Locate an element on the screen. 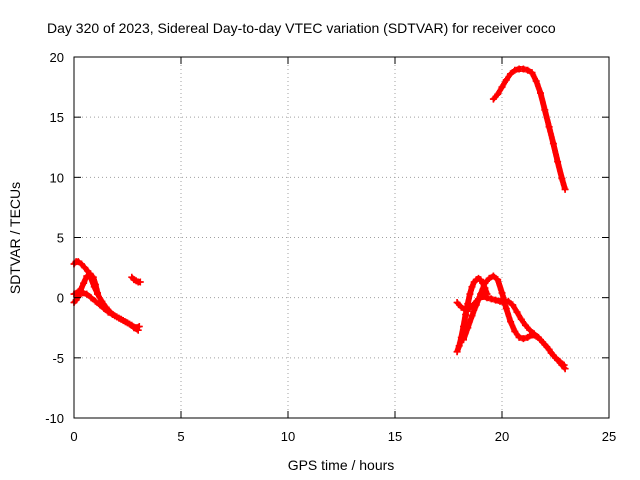 The width and height of the screenshot is (640, 480). y-tick-label: 15 is located at coordinates (57, 117).